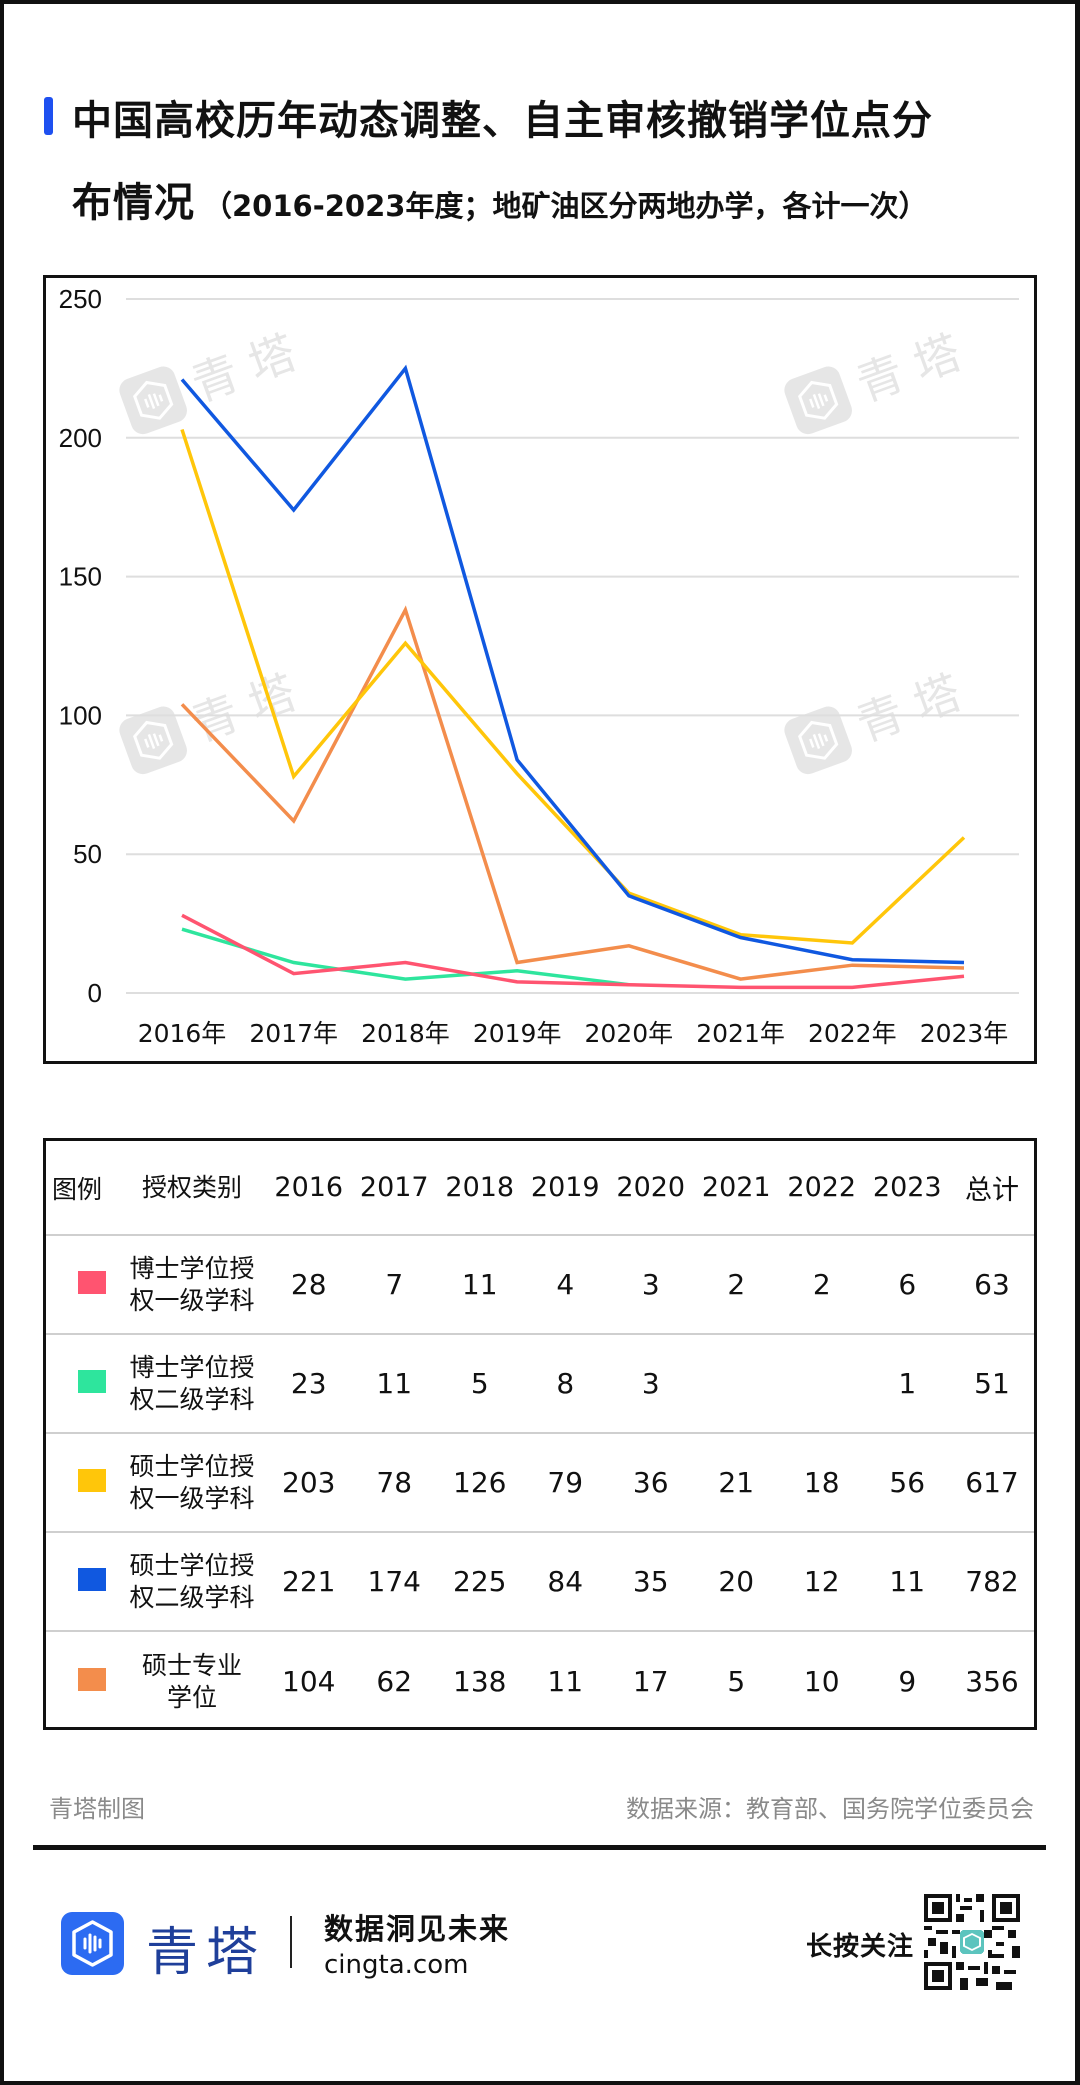 This screenshot has width=1080, height=2085. Describe the element at coordinates (992, 1581) in the screenshot. I see `total-value: 782` at that location.